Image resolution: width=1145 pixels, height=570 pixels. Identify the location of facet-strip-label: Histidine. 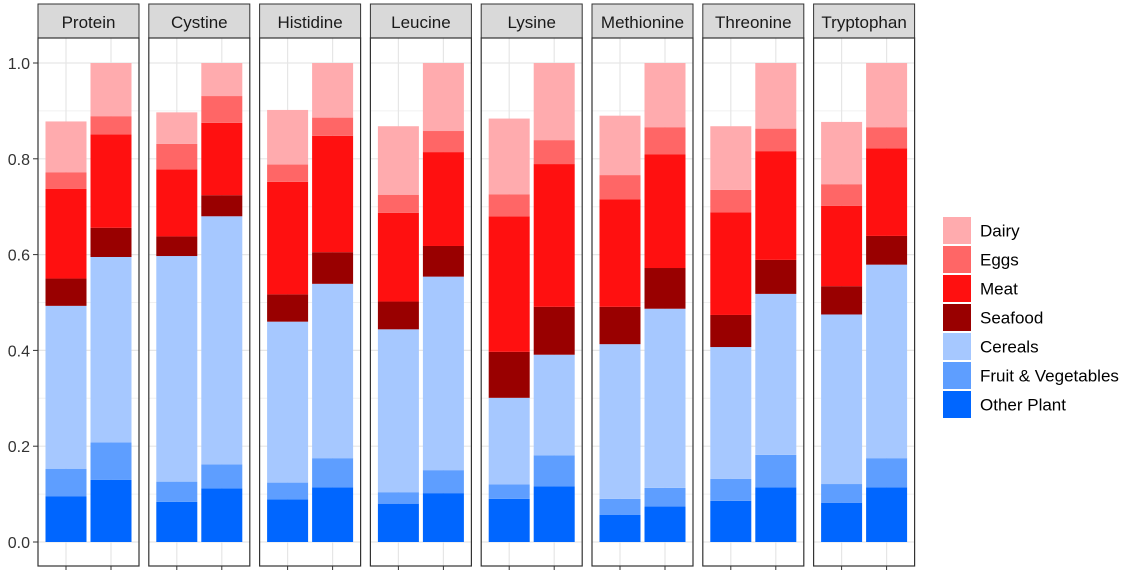
(309, 22).